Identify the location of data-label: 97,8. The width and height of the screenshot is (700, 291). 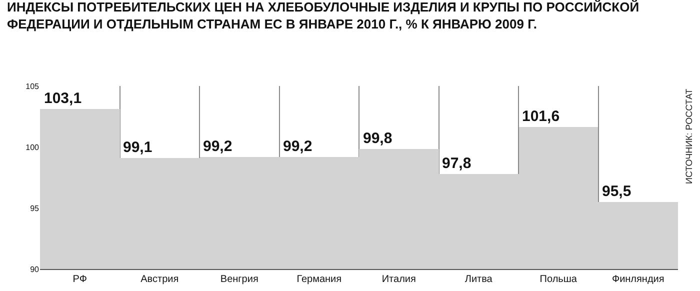
(457, 163).